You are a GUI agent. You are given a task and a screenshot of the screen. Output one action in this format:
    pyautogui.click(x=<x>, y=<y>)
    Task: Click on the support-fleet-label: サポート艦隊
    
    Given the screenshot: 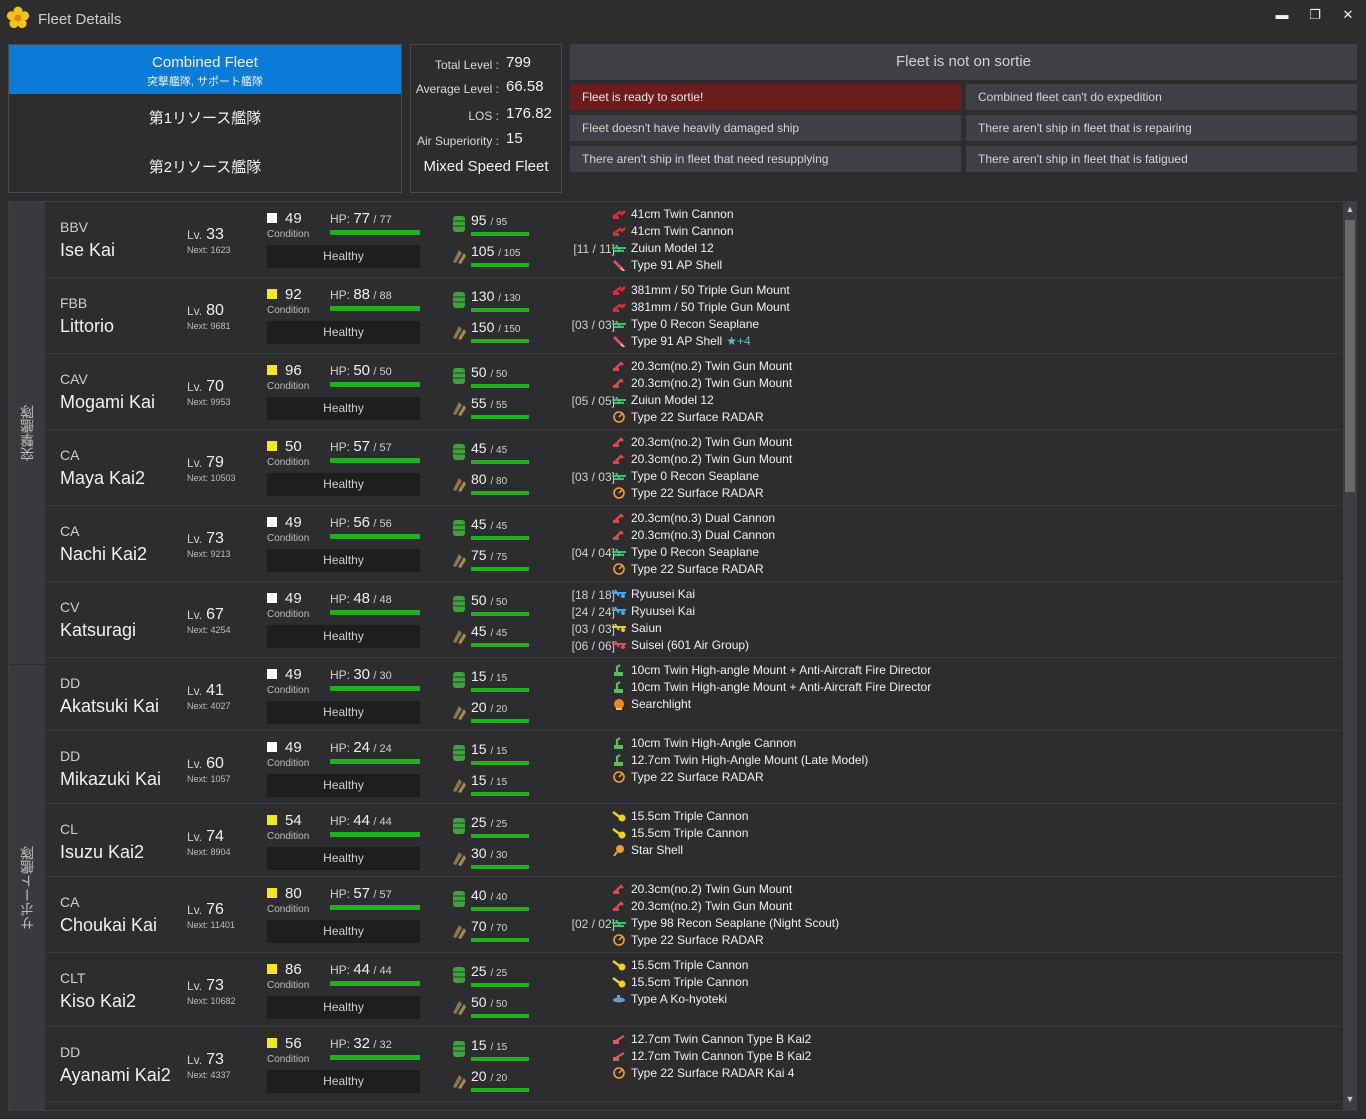 What is the action you would take?
    pyautogui.click(x=27, y=888)
    